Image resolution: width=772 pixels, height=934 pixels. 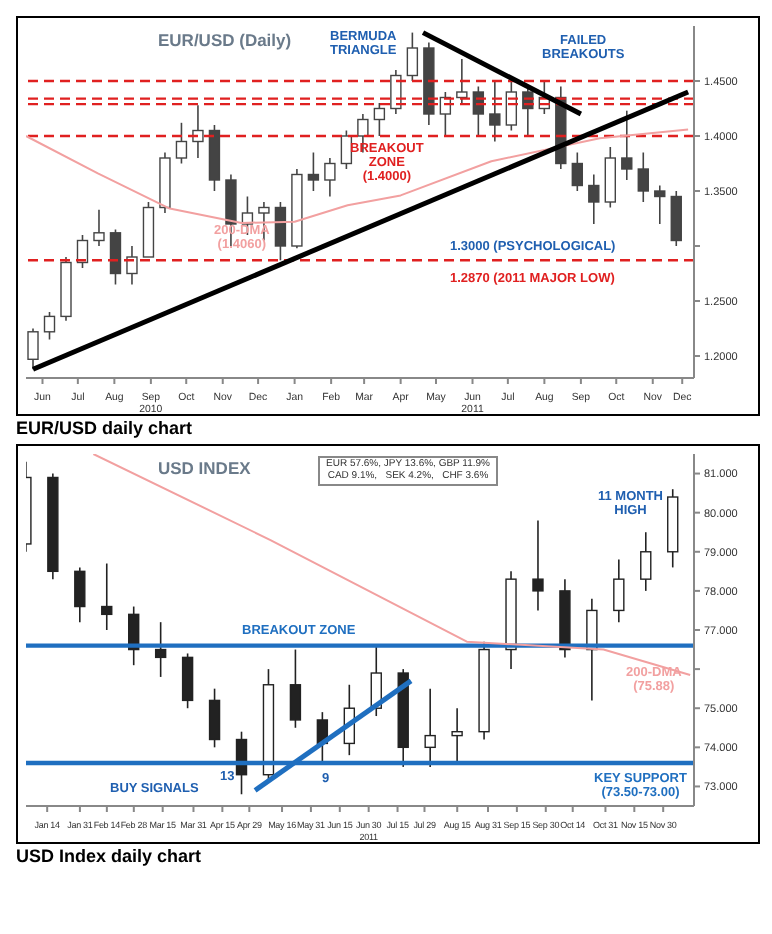 I want to click on chart-title: USD INDEX, so click(x=204, y=468).